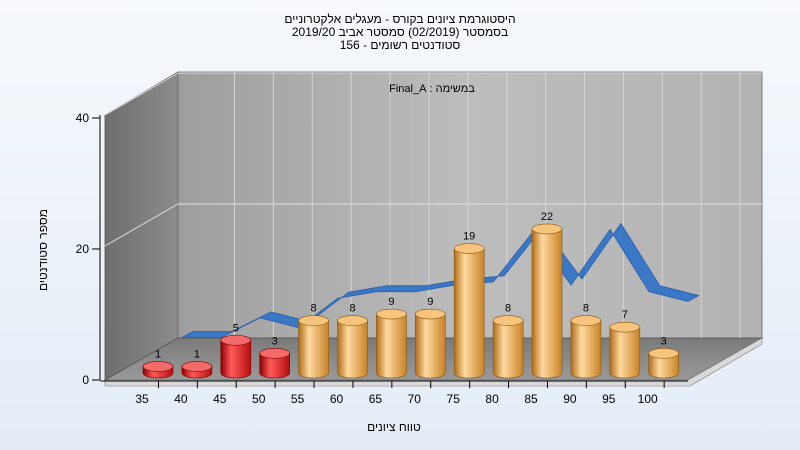 The width and height of the screenshot is (800, 450). Describe the element at coordinates (625, 315) in the screenshot. I see `data-label-95: 7` at that location.